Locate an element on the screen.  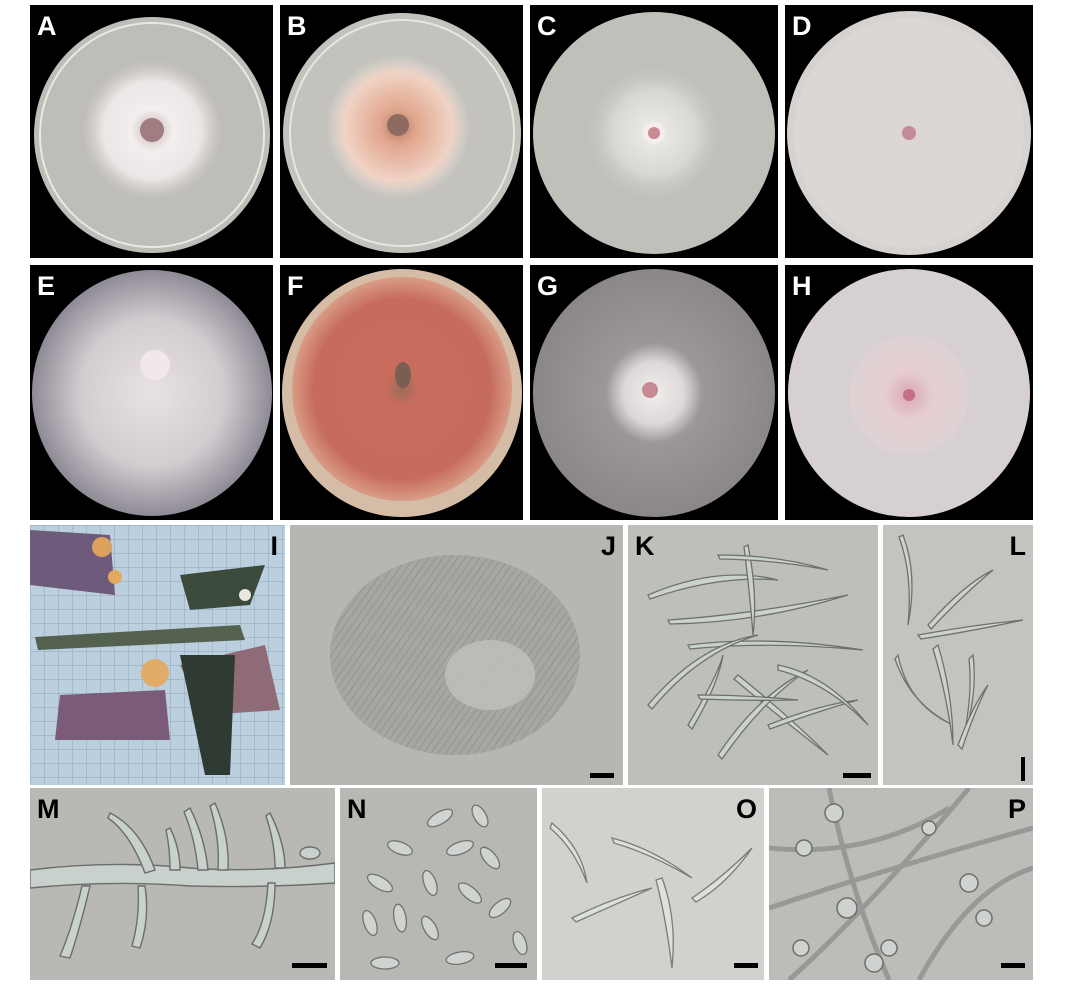
panel-a: A is located at coordinates (151, 131).